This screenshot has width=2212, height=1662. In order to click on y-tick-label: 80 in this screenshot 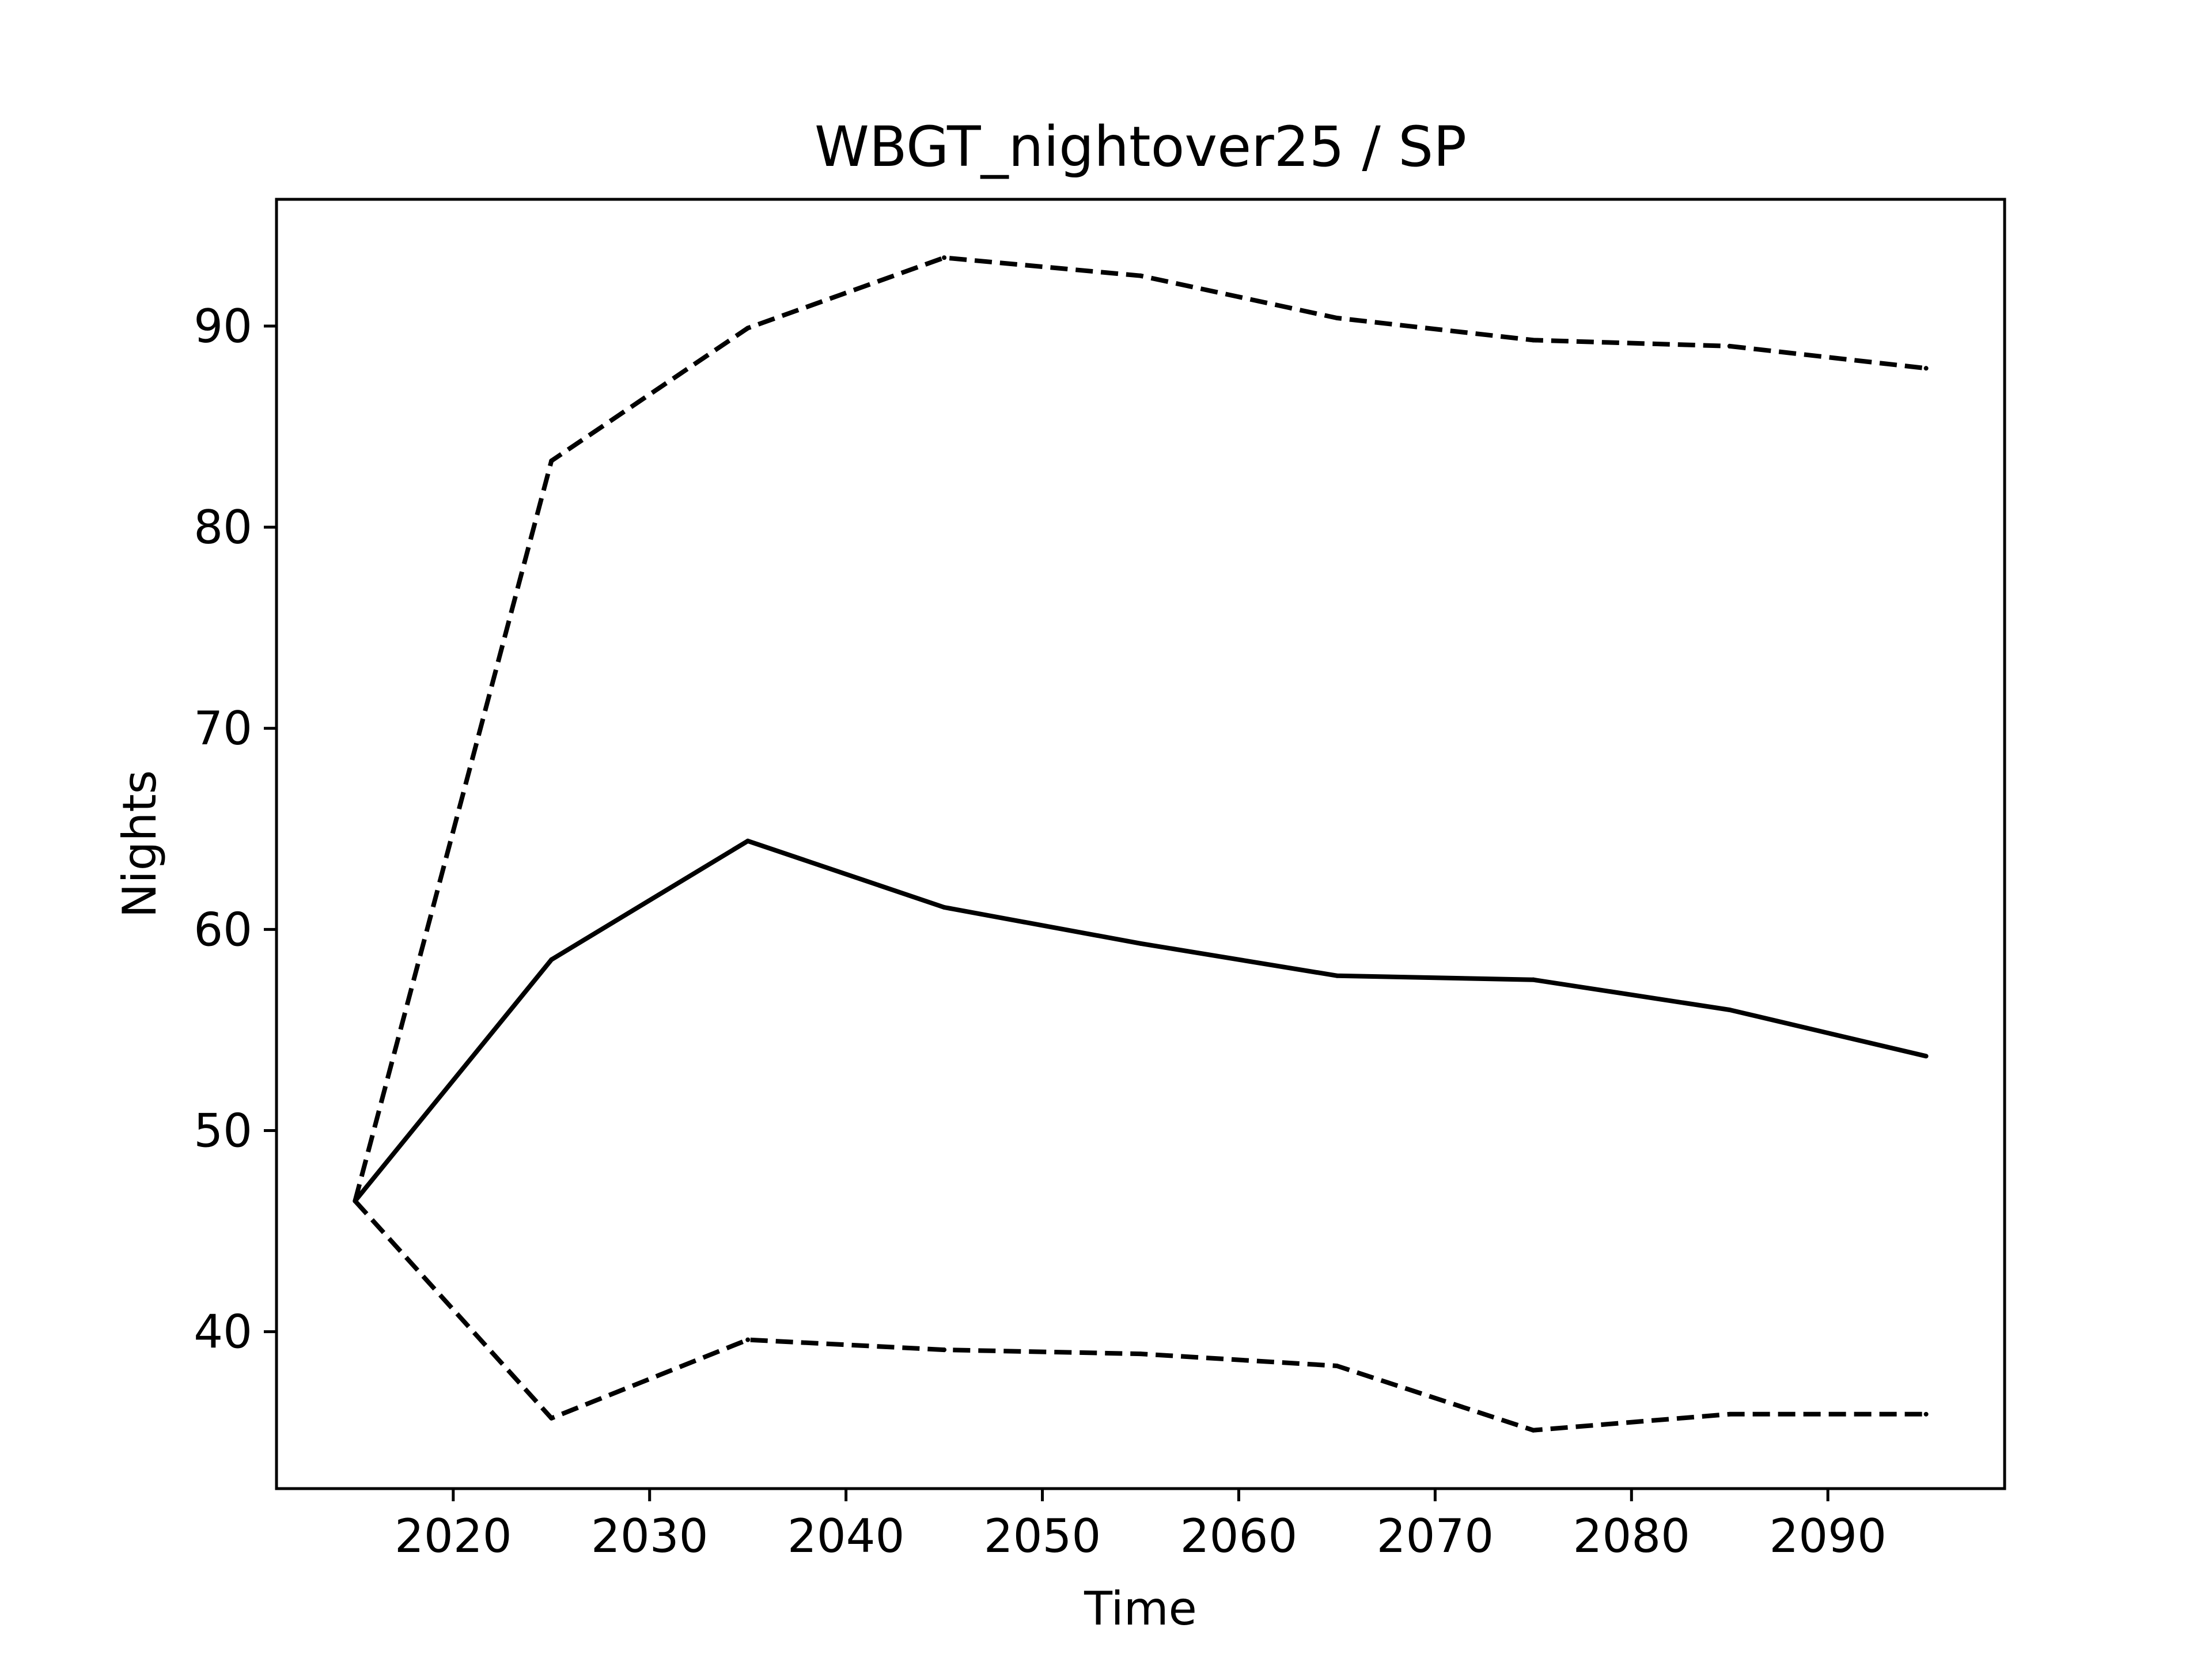, I will do `click(223, 527)`.